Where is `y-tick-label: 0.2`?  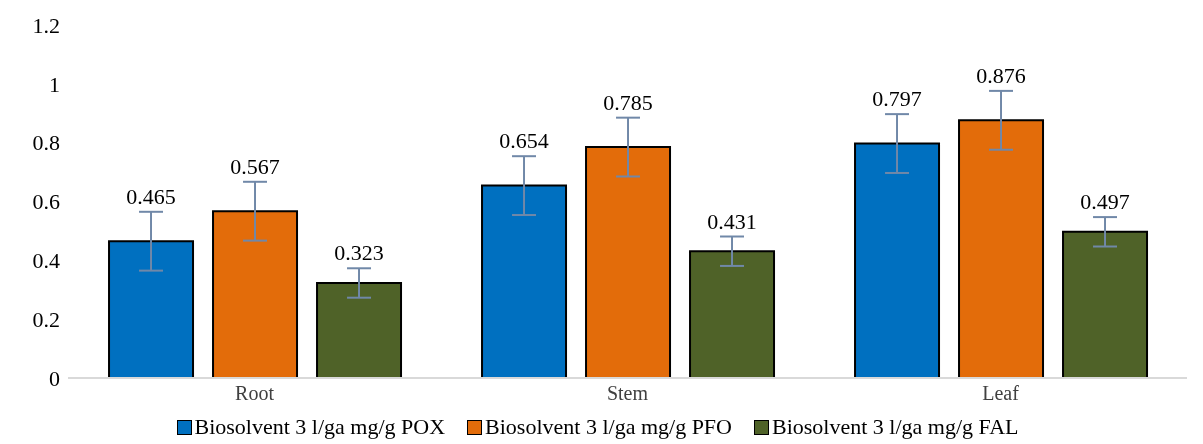
y-tick-label: 0.2 is located at coordinates (46, 319).